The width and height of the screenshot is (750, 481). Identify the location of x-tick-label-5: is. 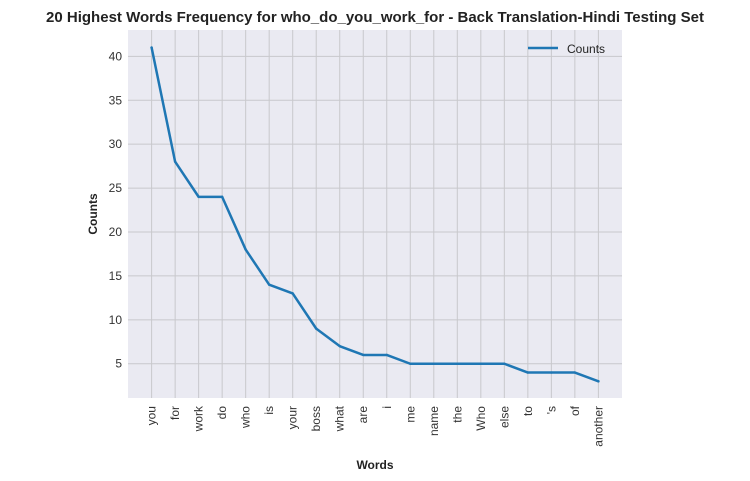
(269, 410).